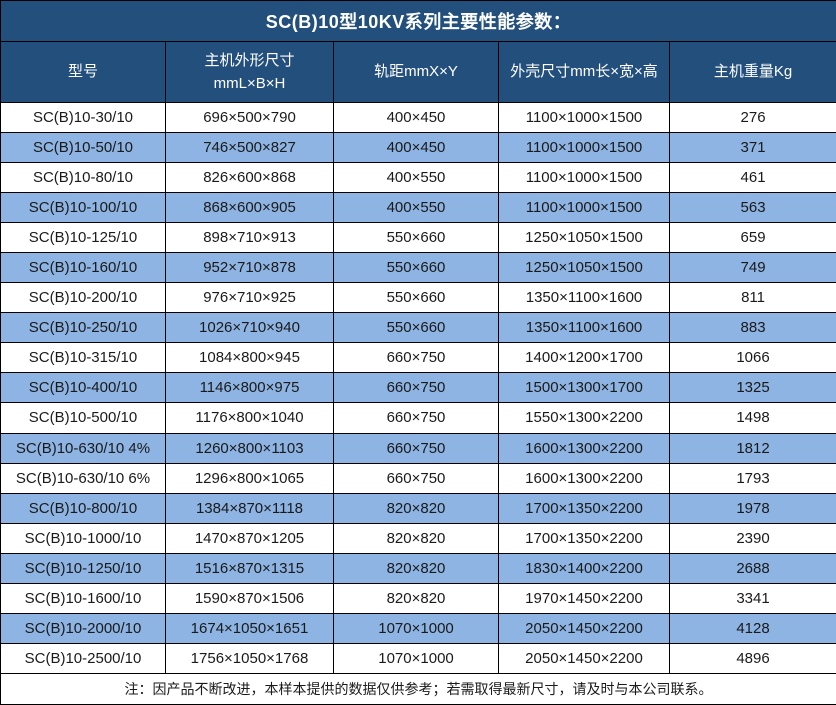 This screenshot has height=705, width=836. Describe the element at coordinates (83, 268) in the screenshot. I see `table-cell: SC(B)10-160/10` at that location.